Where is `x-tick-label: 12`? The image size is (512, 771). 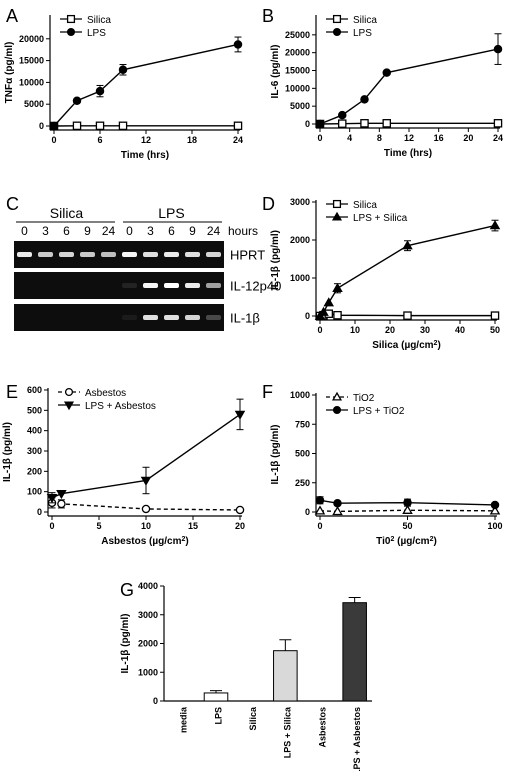
x-tick-label: 12 is located at coordinates (409, 138).